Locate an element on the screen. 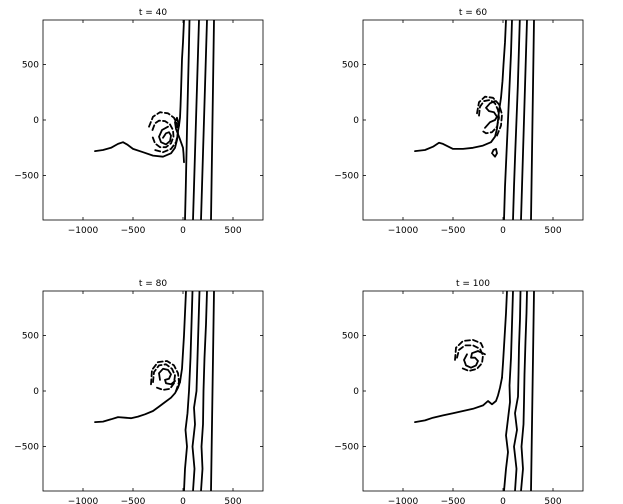 The height and width of the screenshot is (504, 623). subplot-title: t = 40 is located at coordinates (153, 13).